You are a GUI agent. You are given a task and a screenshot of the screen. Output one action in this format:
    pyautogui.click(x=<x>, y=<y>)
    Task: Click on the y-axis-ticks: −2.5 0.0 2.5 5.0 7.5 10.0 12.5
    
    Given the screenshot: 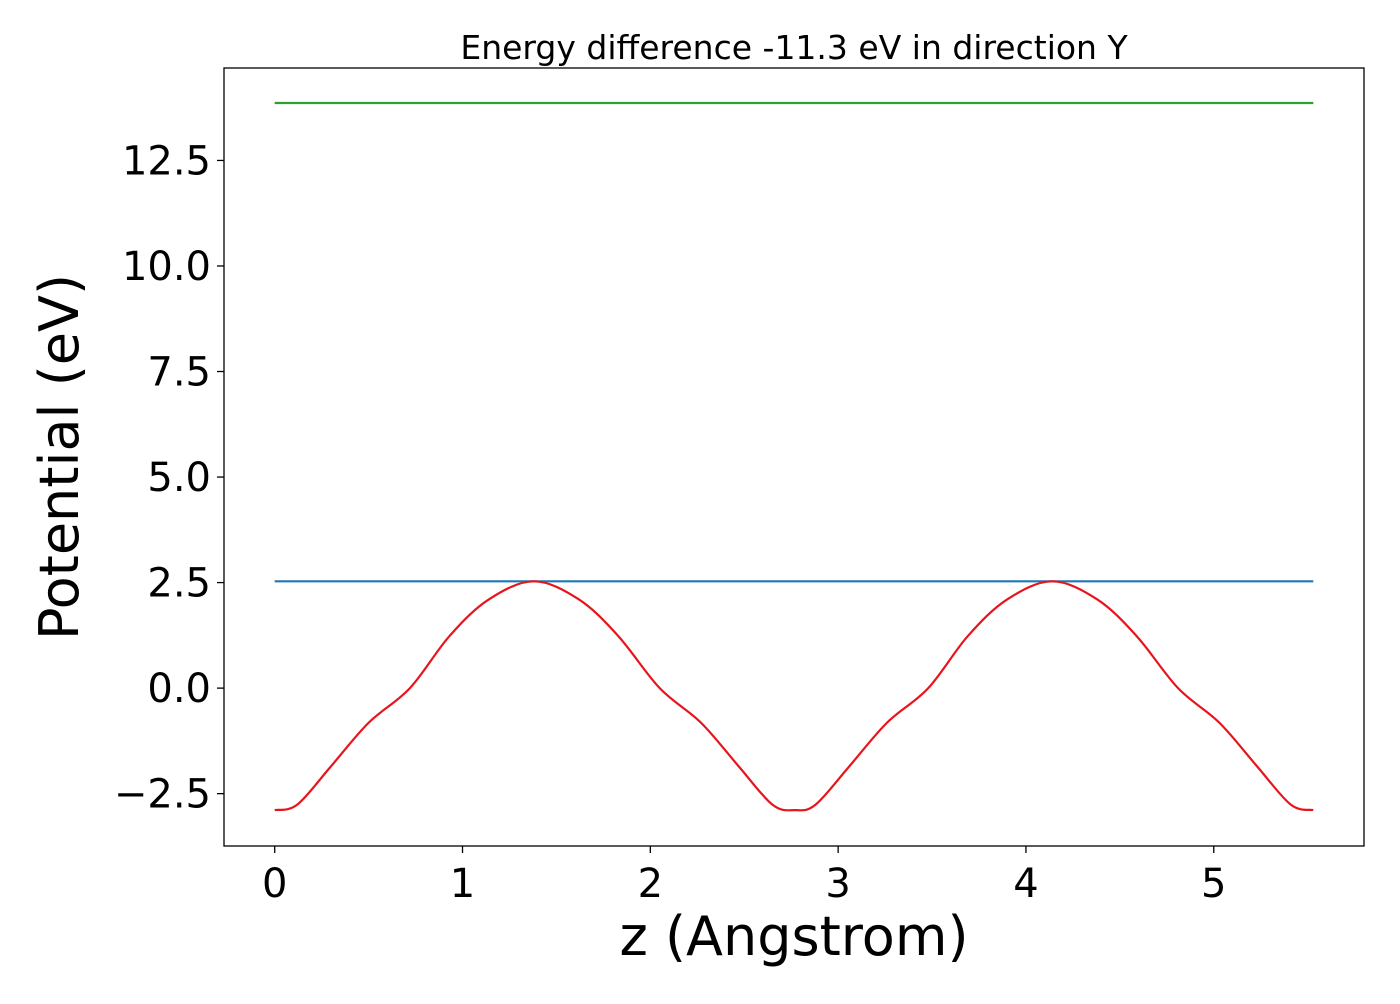 What is the action you would take?
    pyautogui.click(x=169, y=478)
    